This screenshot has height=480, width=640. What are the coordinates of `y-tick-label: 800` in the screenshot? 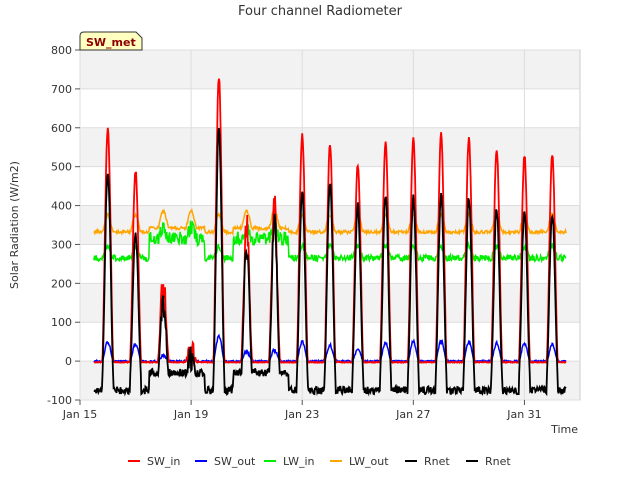 It's located at (61, 50).